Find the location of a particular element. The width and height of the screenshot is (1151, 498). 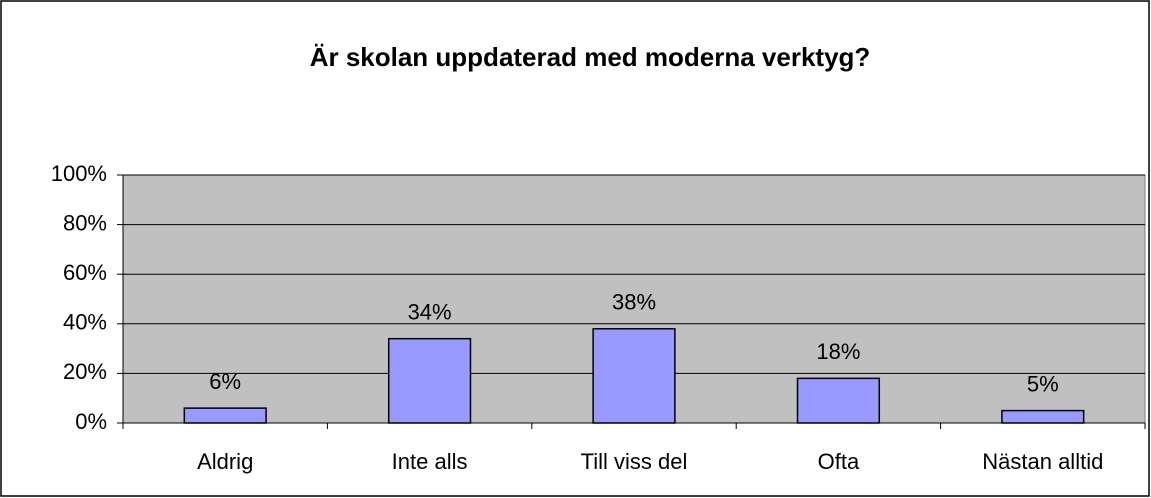

y-tick-label: 0% is located at coordinates (91, 421).